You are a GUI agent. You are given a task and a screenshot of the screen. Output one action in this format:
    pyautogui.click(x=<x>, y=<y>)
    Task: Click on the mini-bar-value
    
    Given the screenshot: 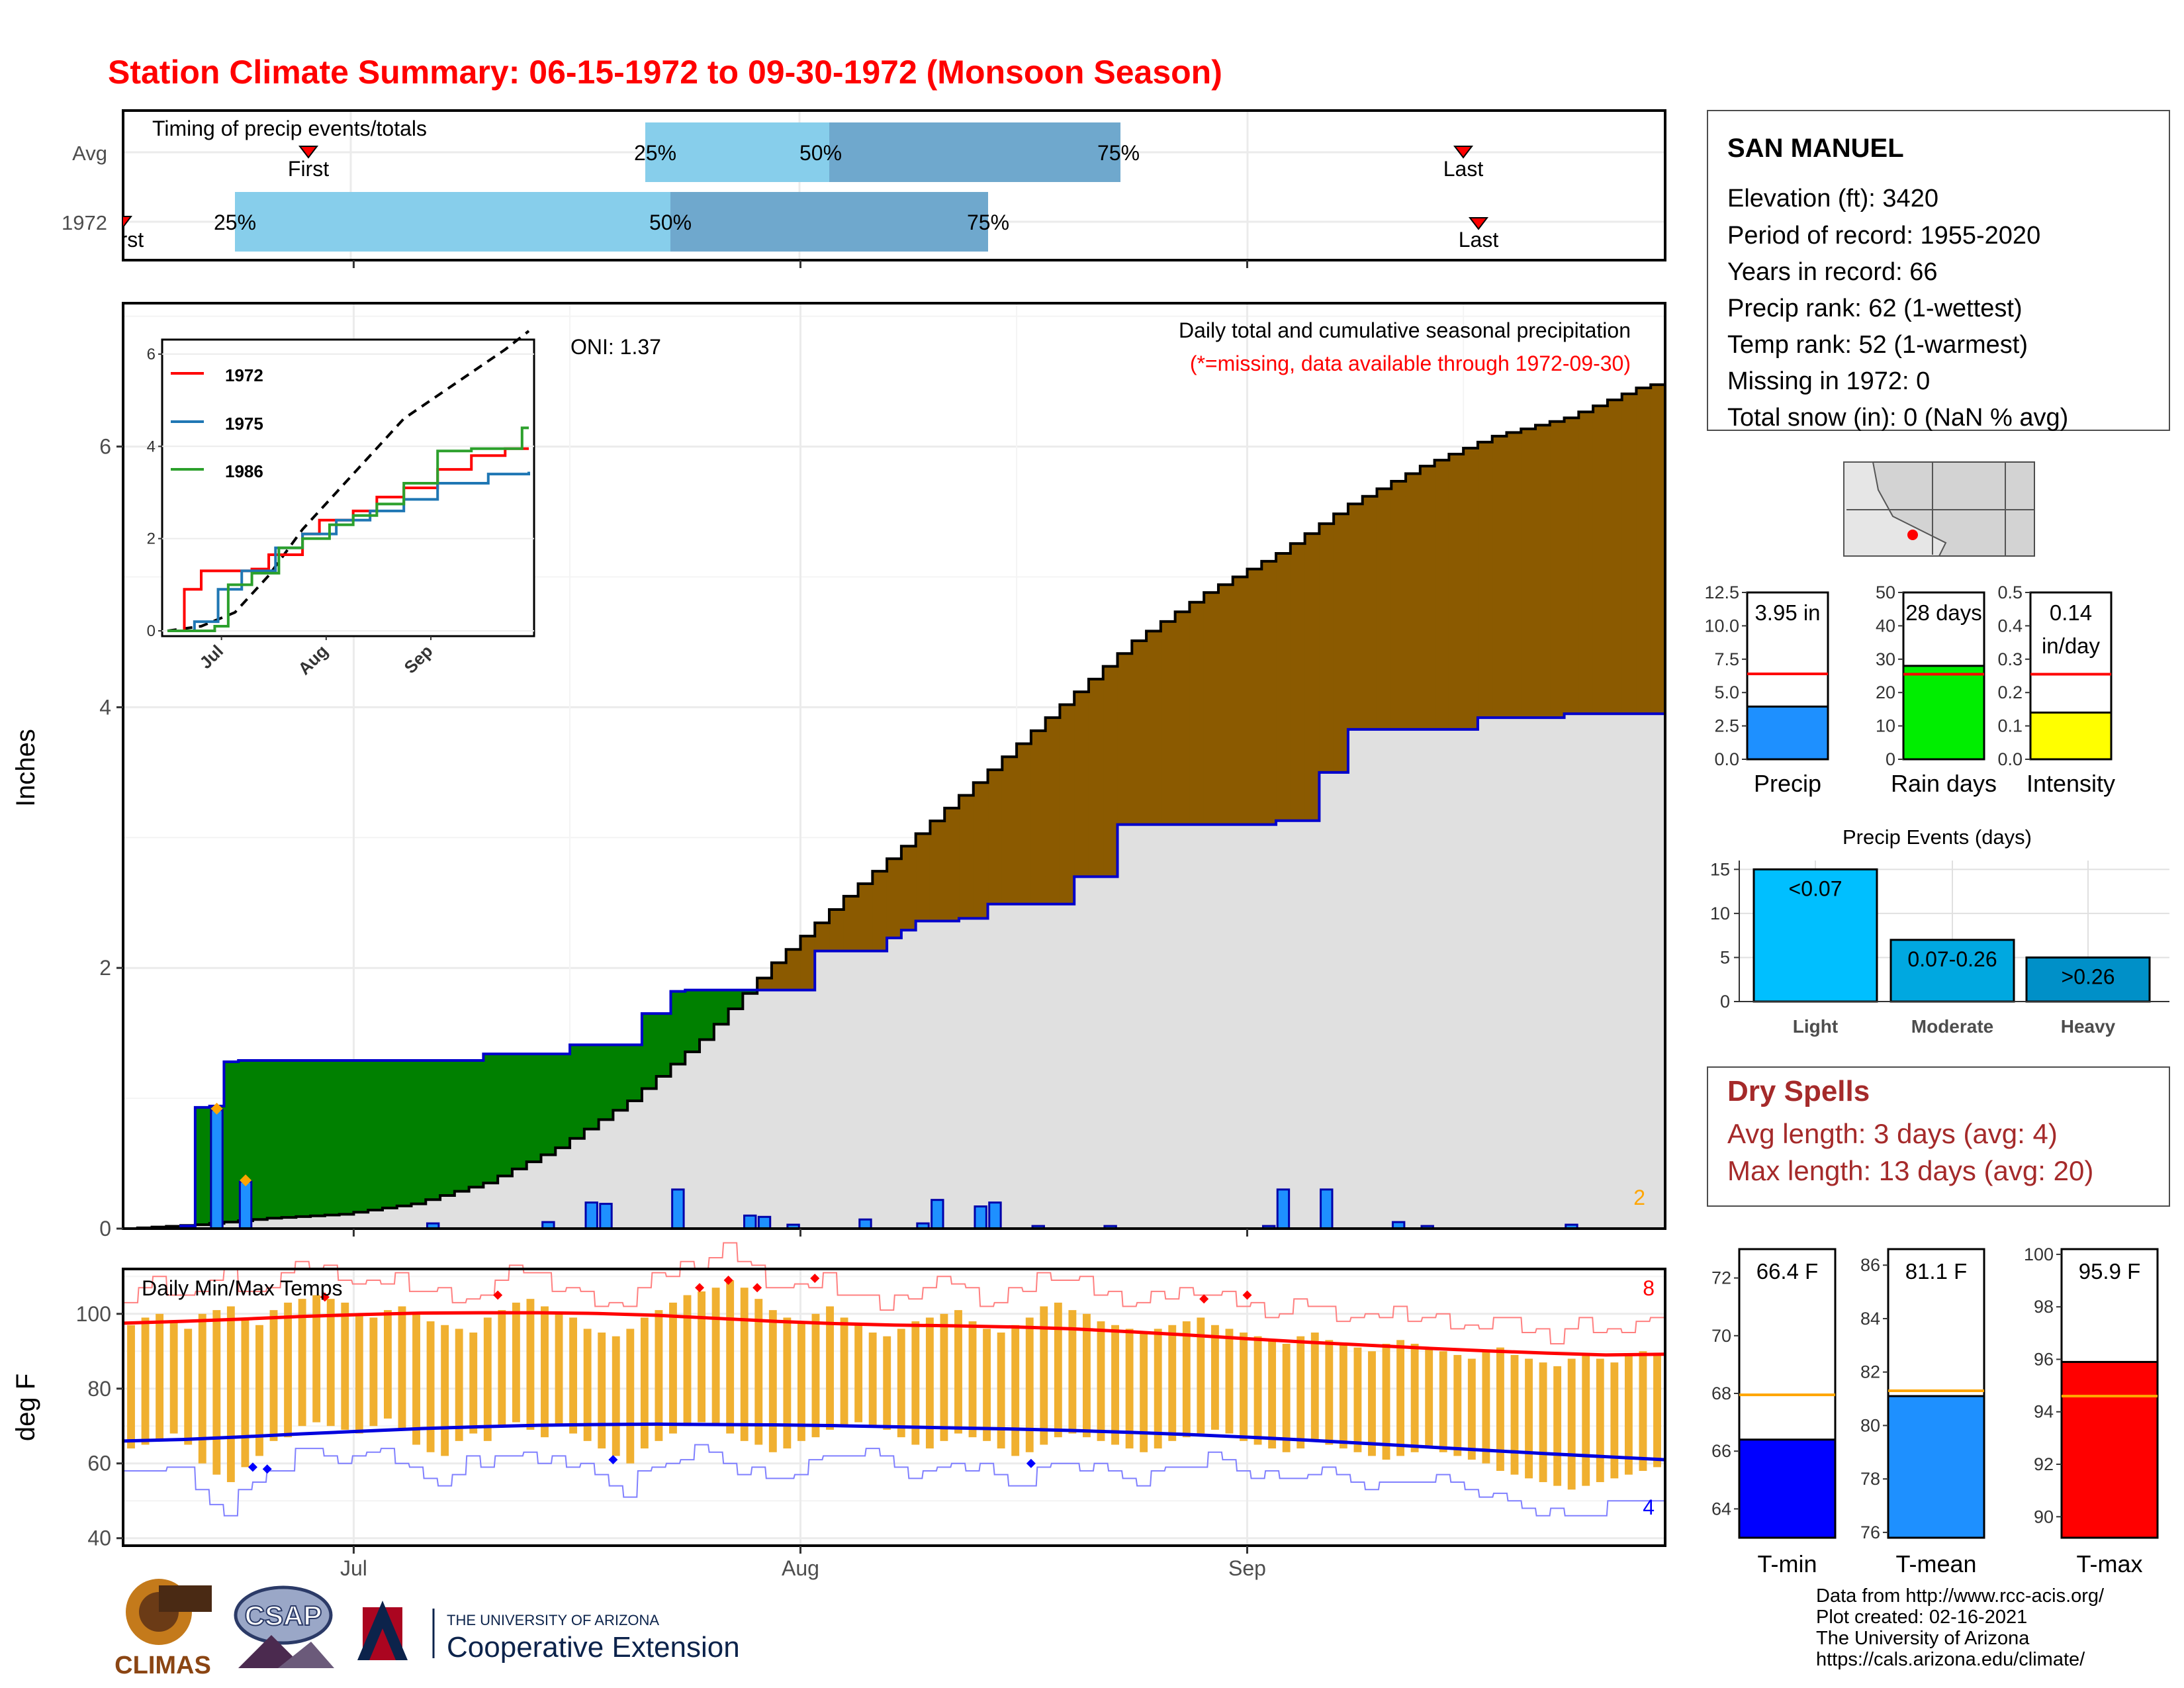 What is the action you would take?
    pyautogui.click(x=1943, y=713)
    